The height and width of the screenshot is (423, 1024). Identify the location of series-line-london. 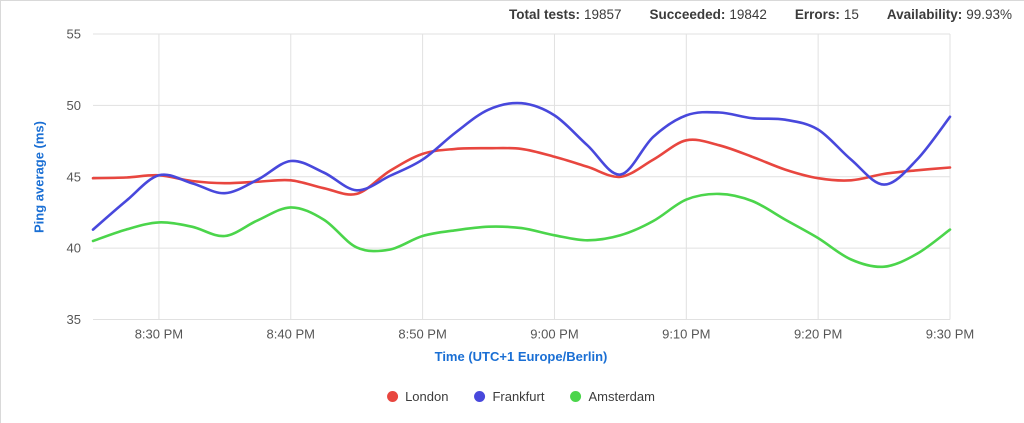
(521, 167).